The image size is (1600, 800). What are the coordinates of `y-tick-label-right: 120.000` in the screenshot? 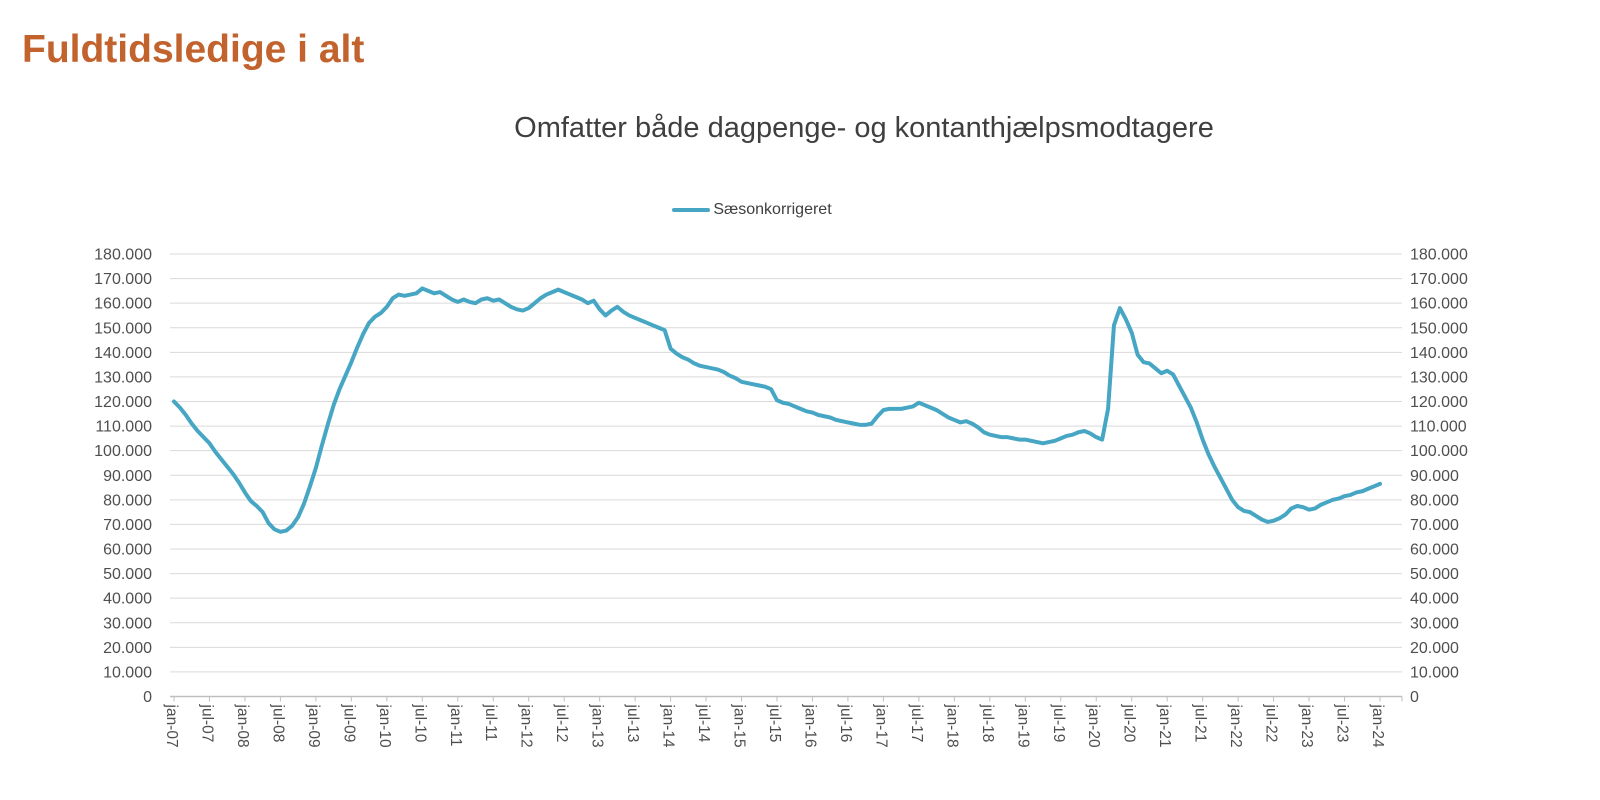 It's located at (1439, 402).